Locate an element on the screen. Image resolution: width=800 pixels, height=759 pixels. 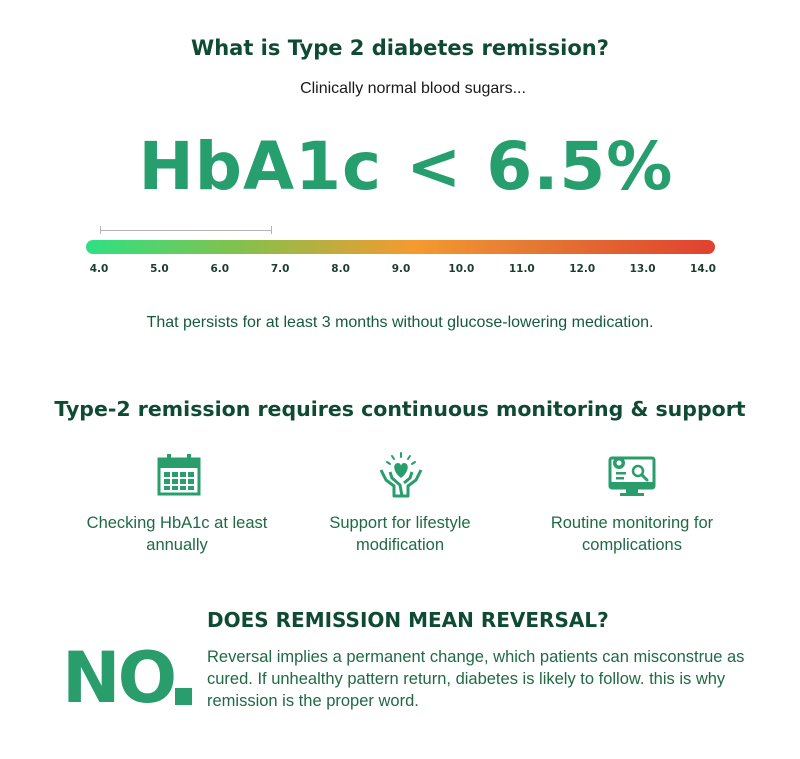
scale-tick-label: 14.0 is located at coordinates (703, 269).